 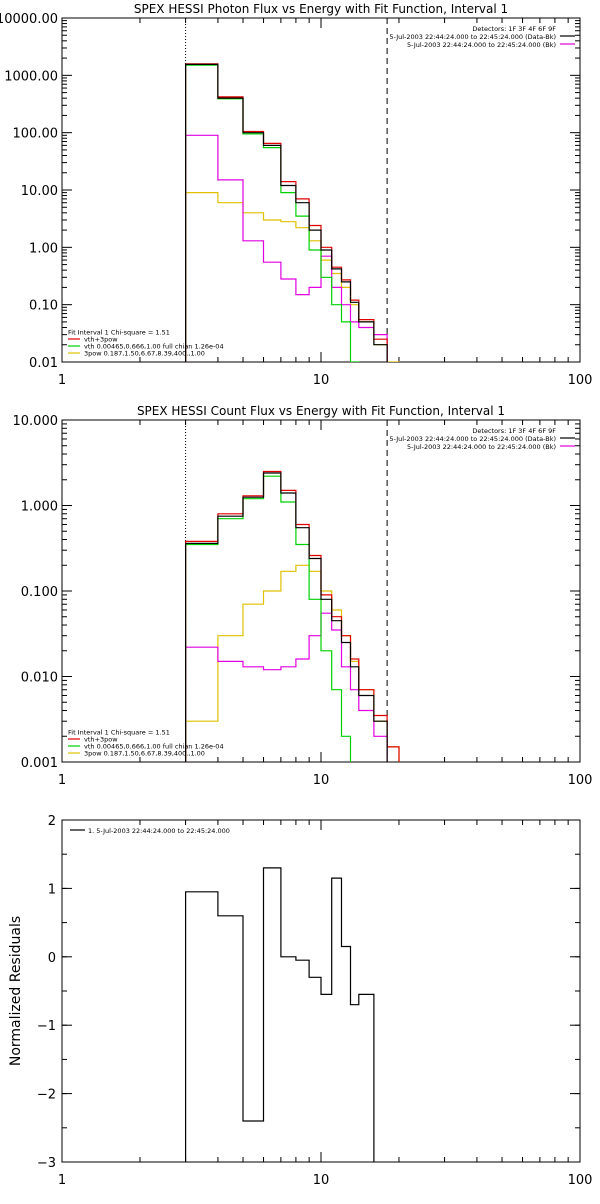 What do you see at coordinates (52, 889) in the screenshot?
I see `y-tick-label: 1` at bounding box center [52, 889].